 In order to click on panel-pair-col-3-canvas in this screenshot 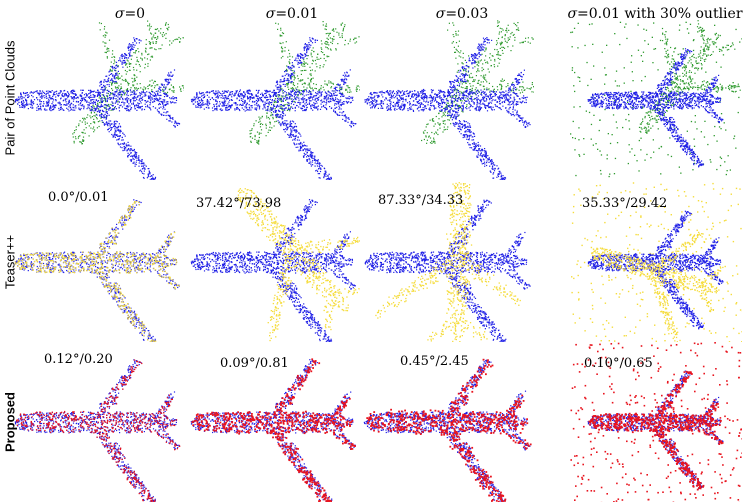, I will do `click(448, 100)`.